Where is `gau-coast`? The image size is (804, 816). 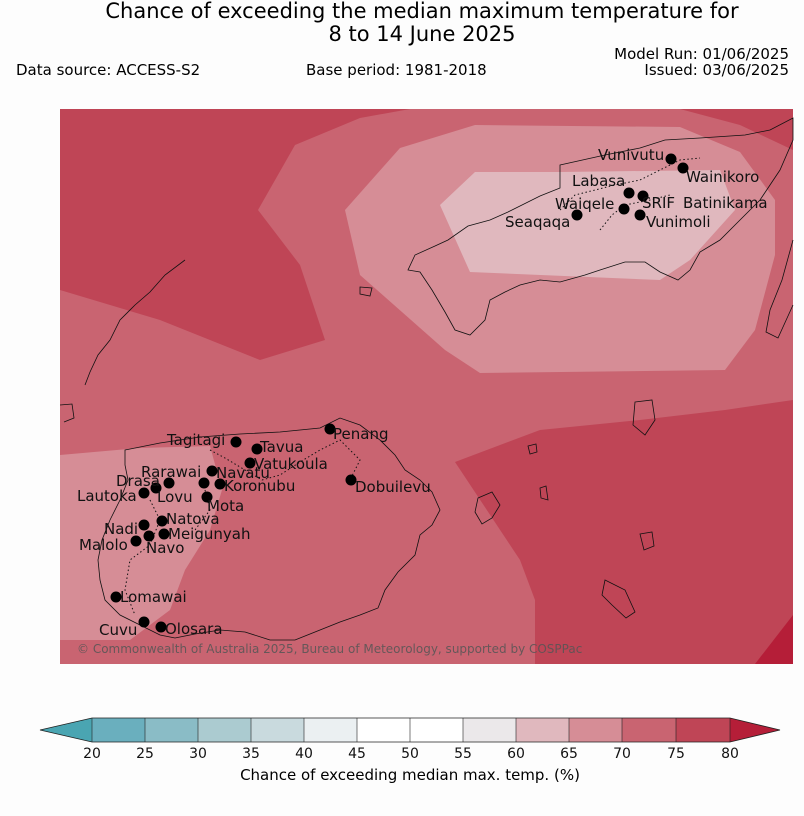
gau-coast is located at coordinates (487, 508).